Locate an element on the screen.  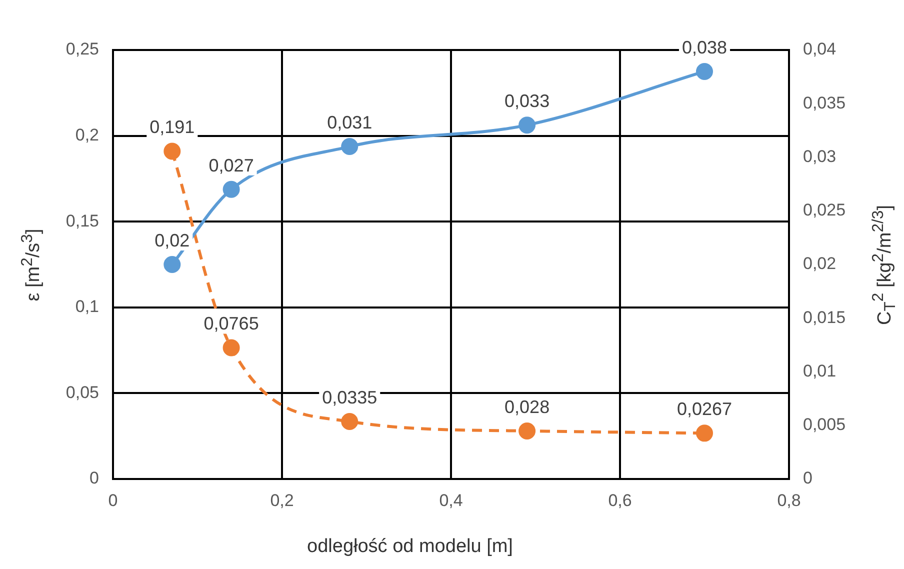
y2-tick-label: 0,035 is located at coordinates (824, 102).